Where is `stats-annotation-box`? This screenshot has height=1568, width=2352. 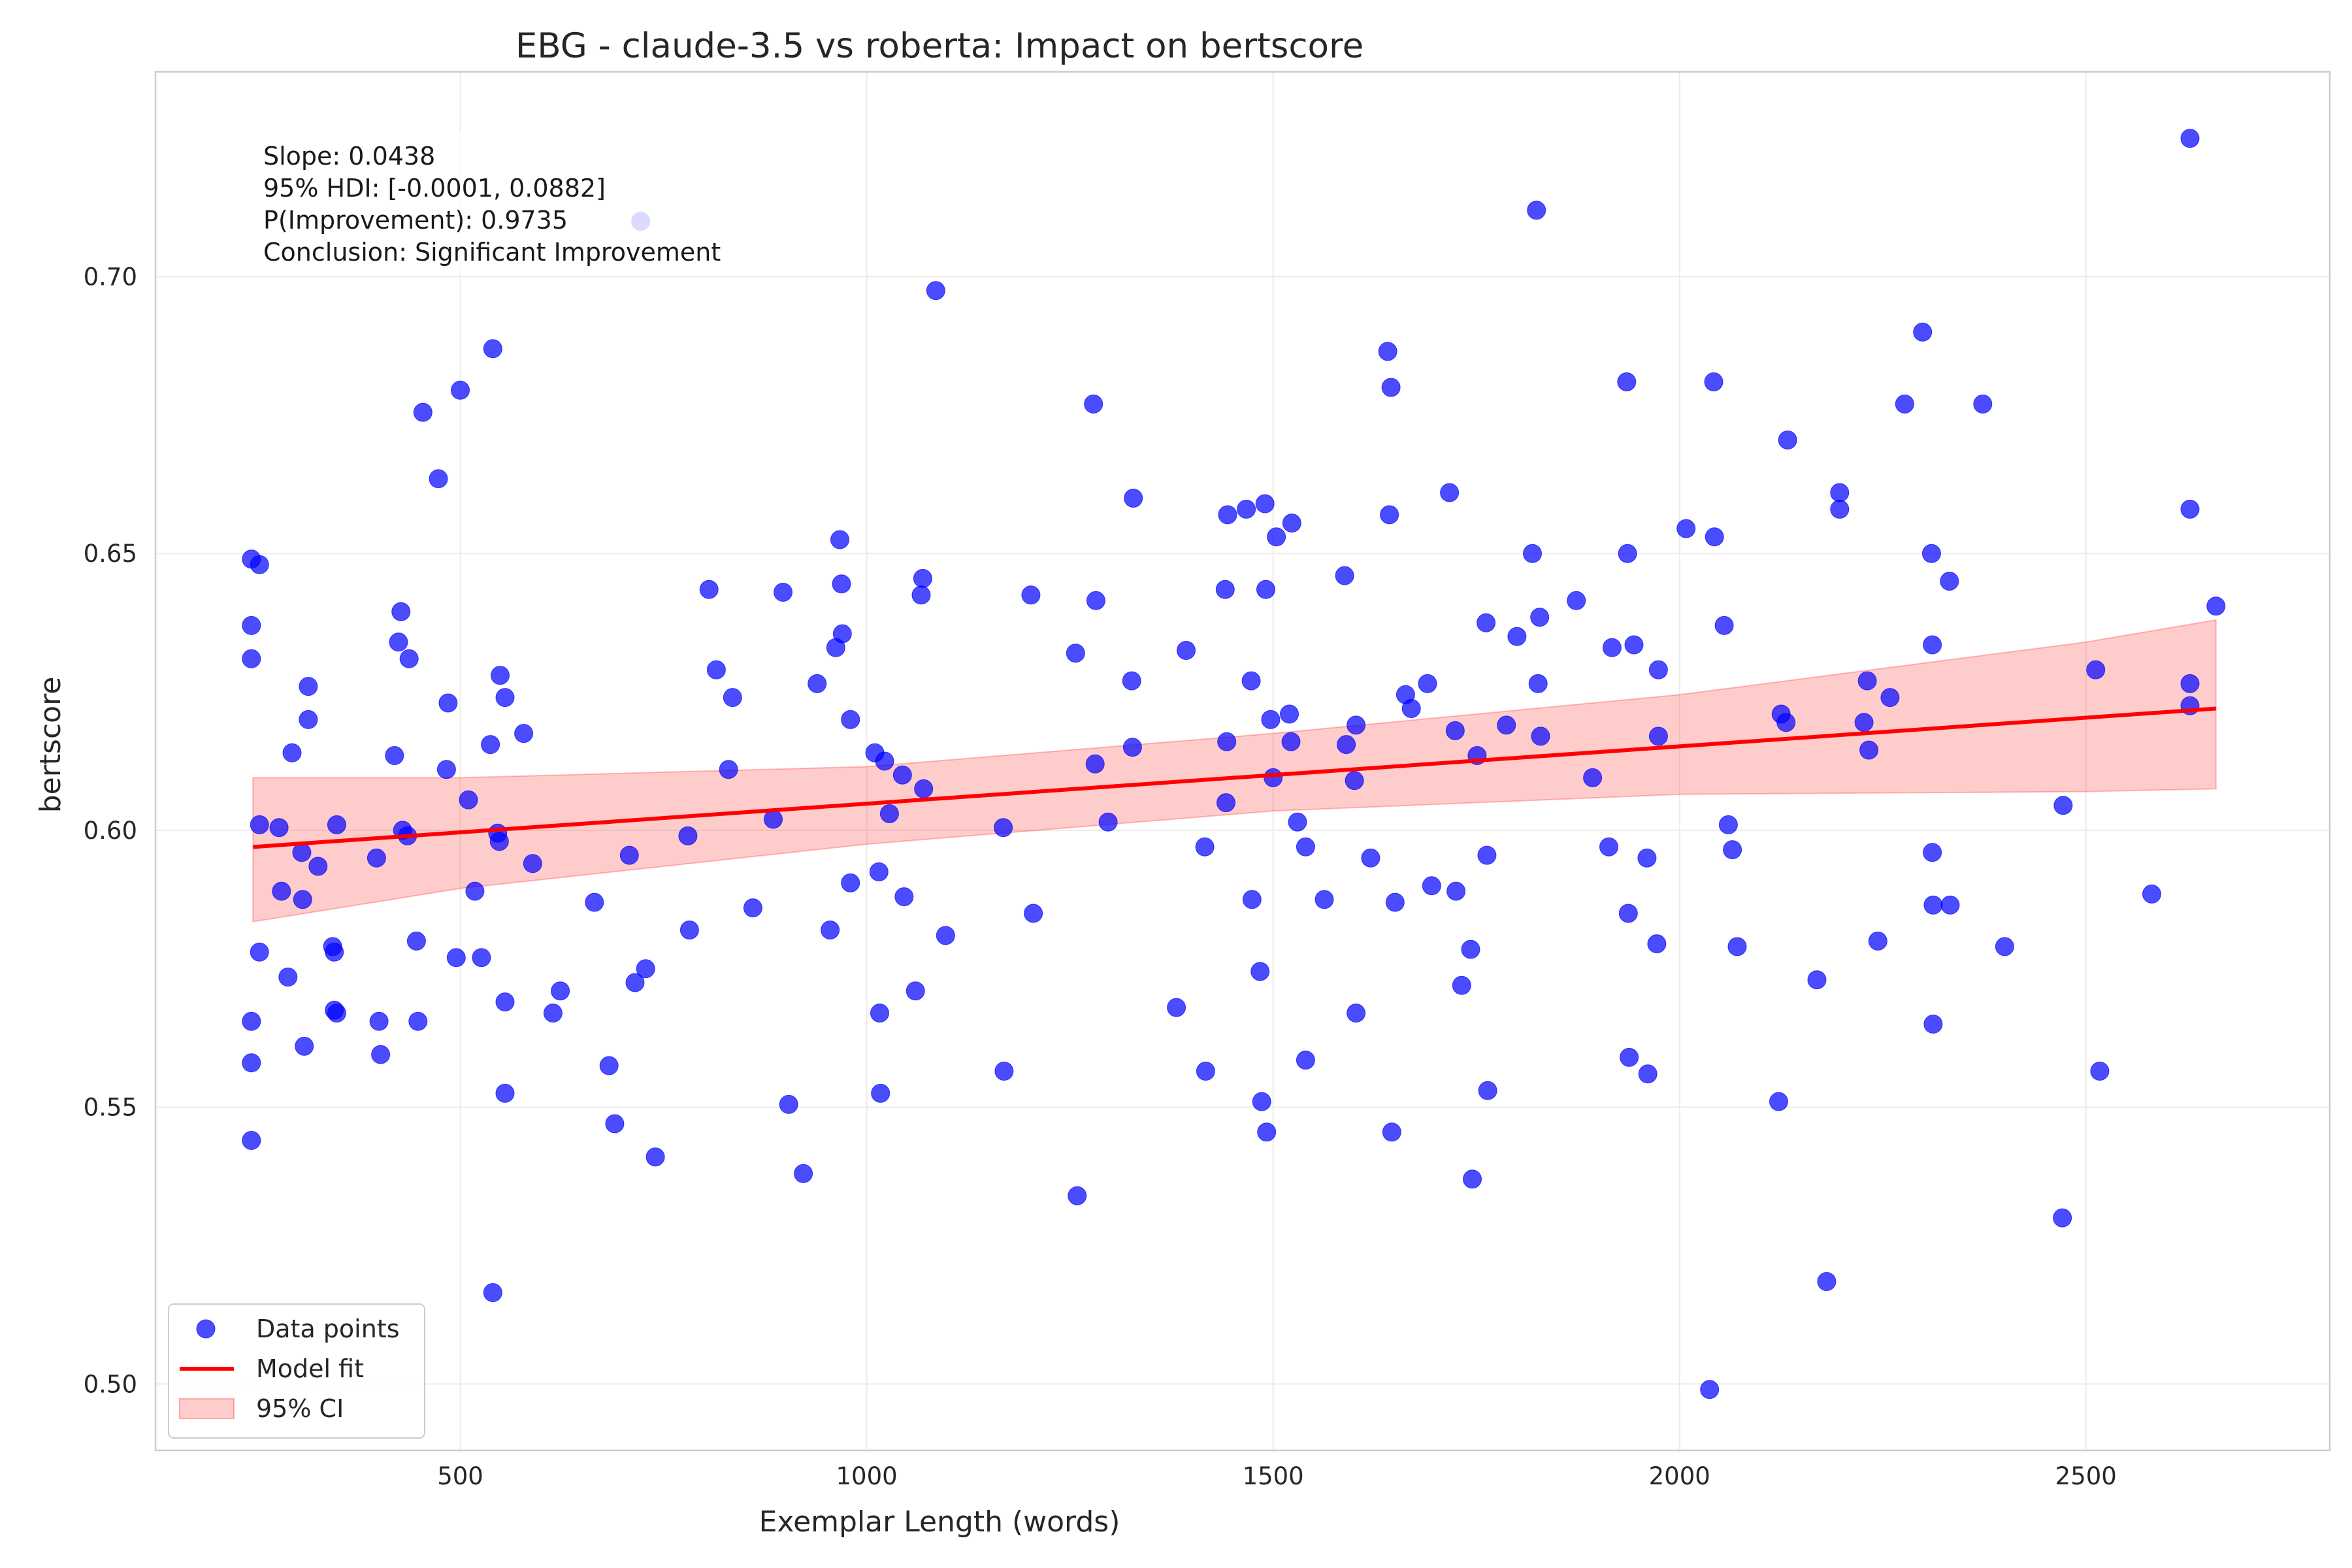 stats-annotation-box is located at coordinates (517, 203).